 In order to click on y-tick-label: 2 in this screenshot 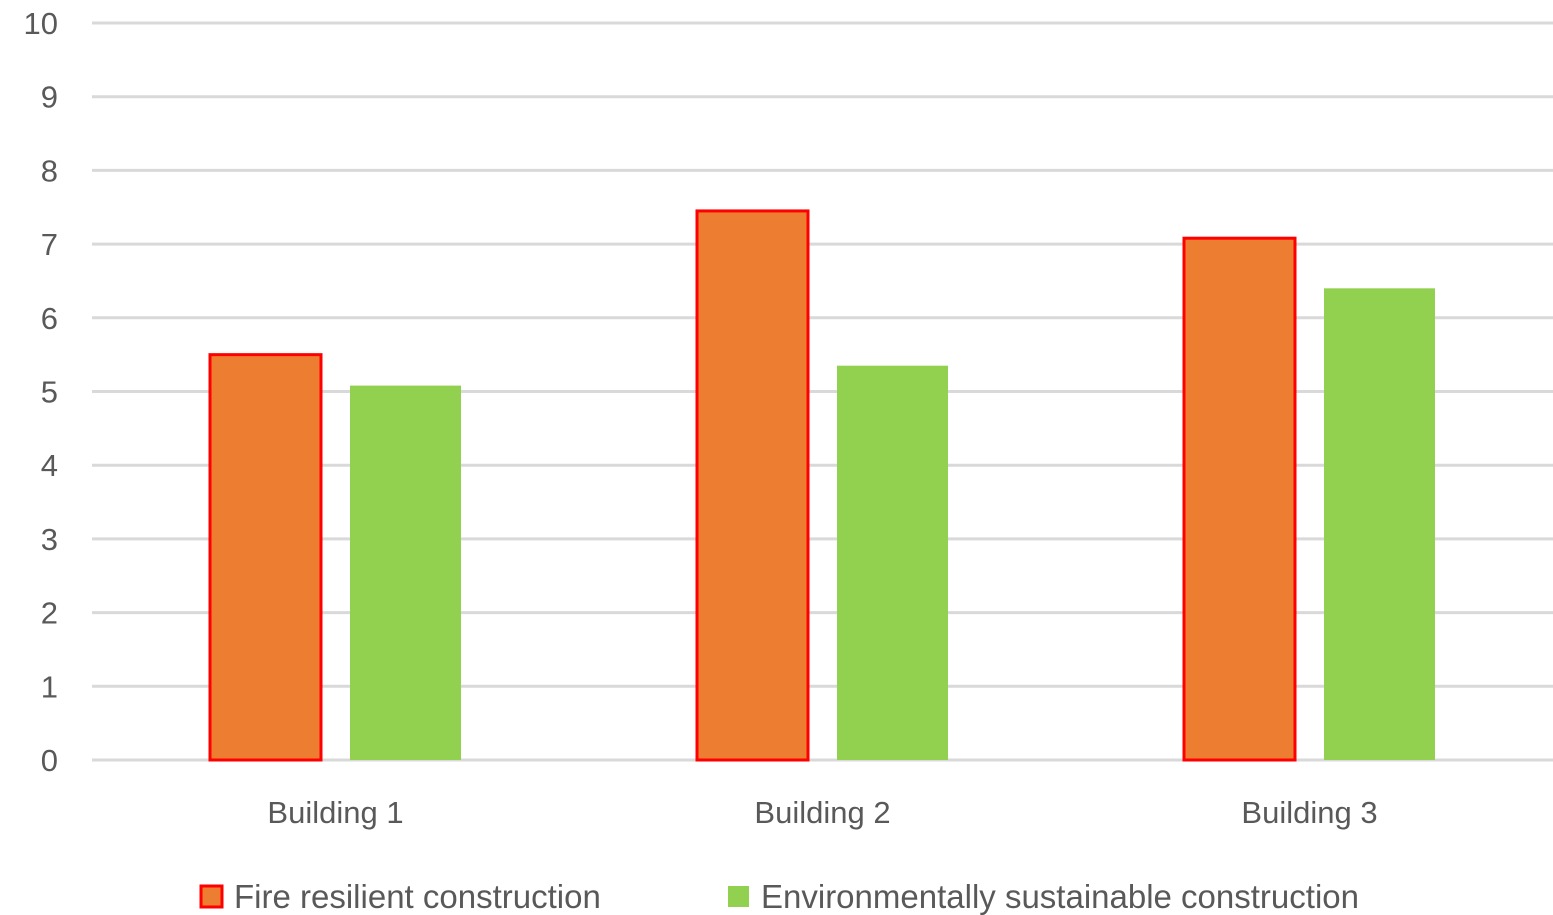, I will do `click(49, 613)`.